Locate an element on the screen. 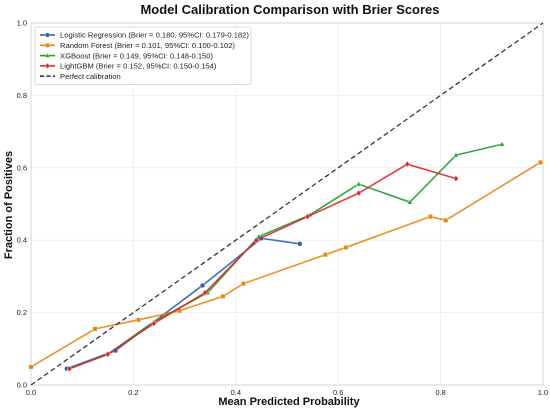 The width and height of the screenshot is (550, 410). y-tick-label: 0.8 is located at coordinates (22, 95).